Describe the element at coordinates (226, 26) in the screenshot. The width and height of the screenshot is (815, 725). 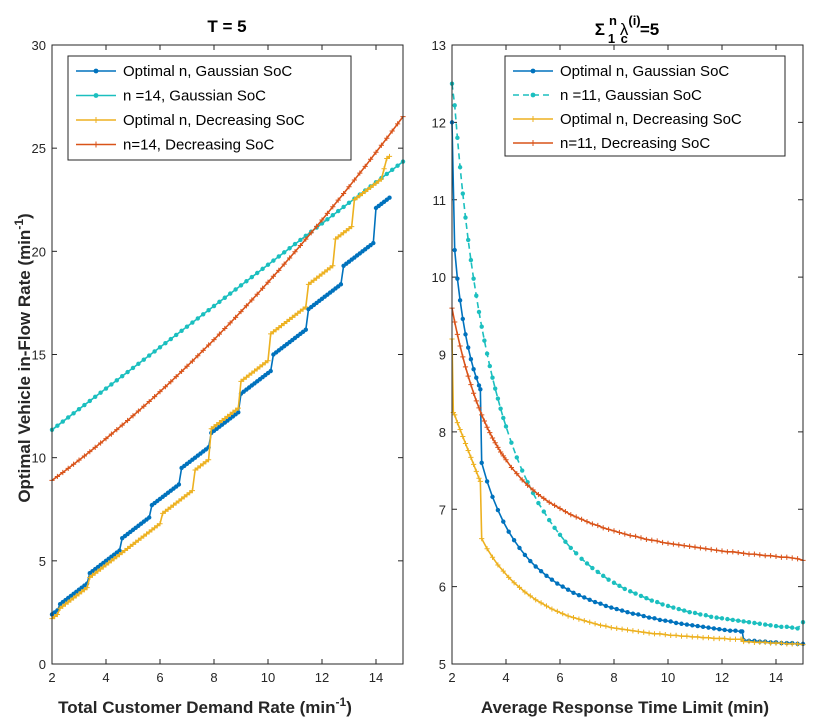
I see `left-chart-title: T = 5` at that location.